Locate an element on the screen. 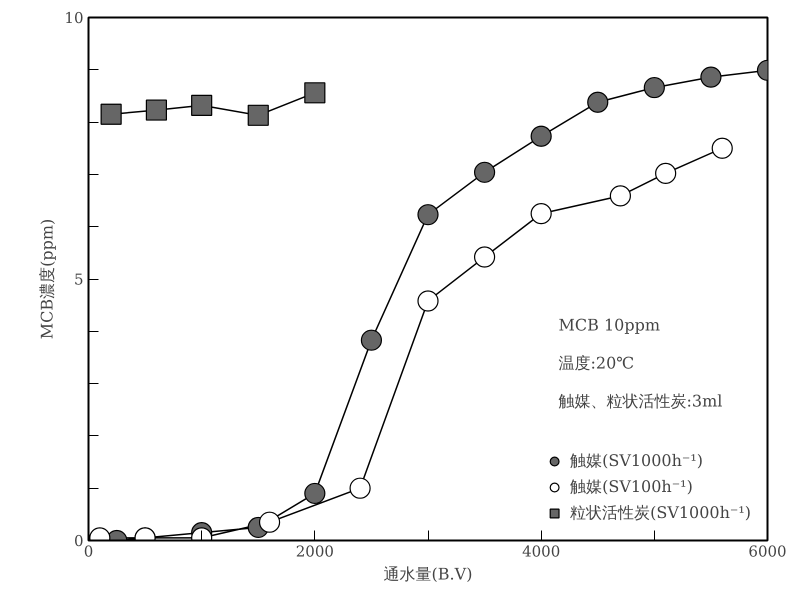 The image size is (798, 600). legend-label: 触媒(SV1000h⁻¹) is located at coordinates (636, 461).